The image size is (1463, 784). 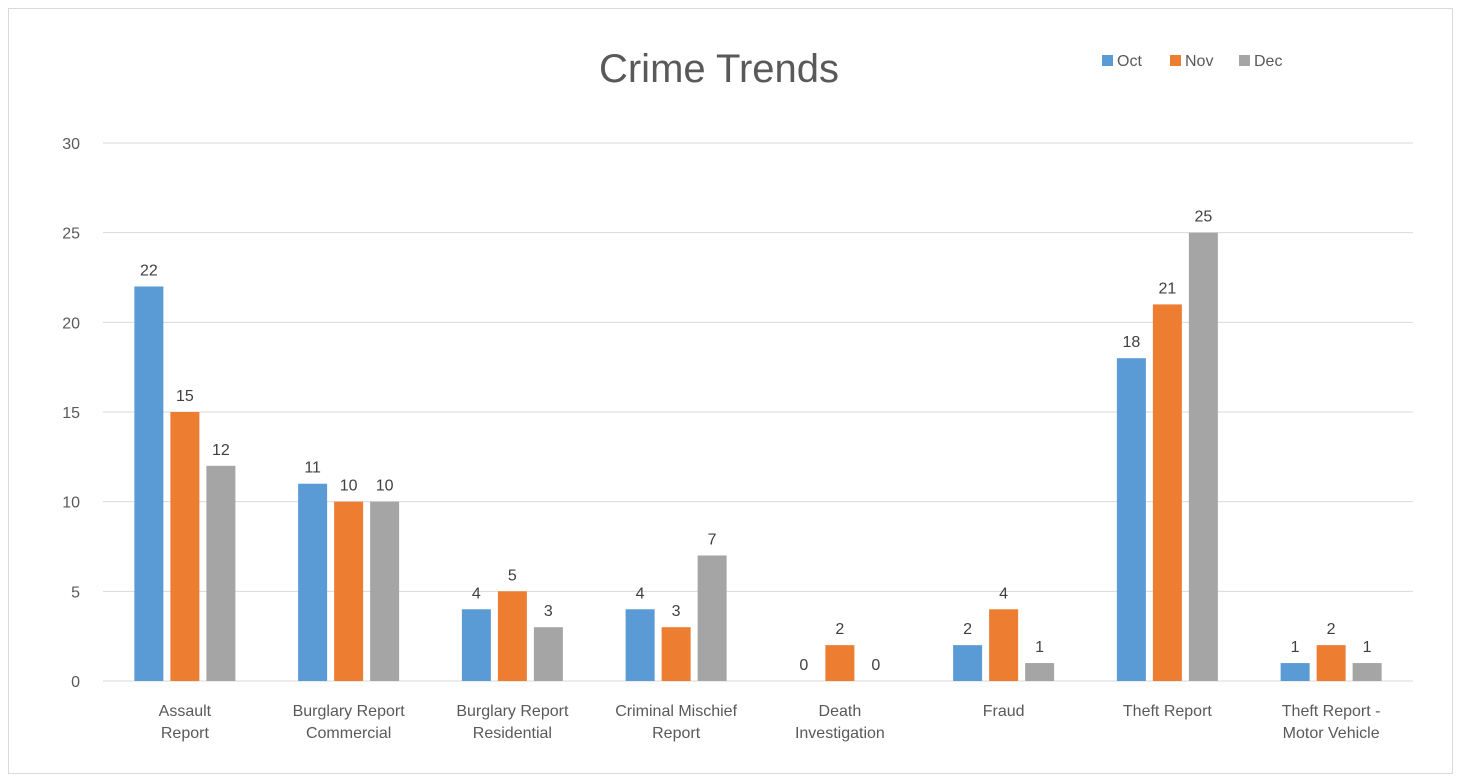 I want to click on x-category-label: Fraud, so click(x=1004, y=711).